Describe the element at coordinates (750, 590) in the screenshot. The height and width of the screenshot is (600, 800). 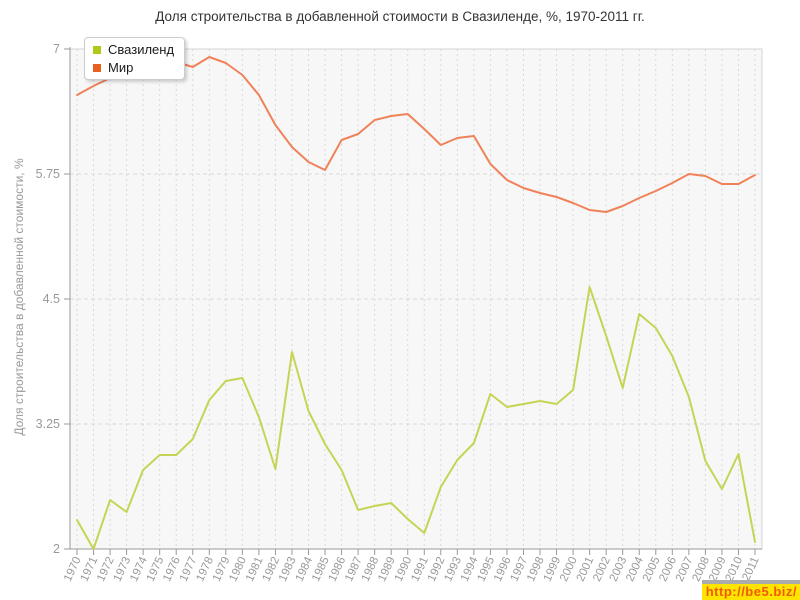
I see `watermark-link: http://be5.biz/` at that location.